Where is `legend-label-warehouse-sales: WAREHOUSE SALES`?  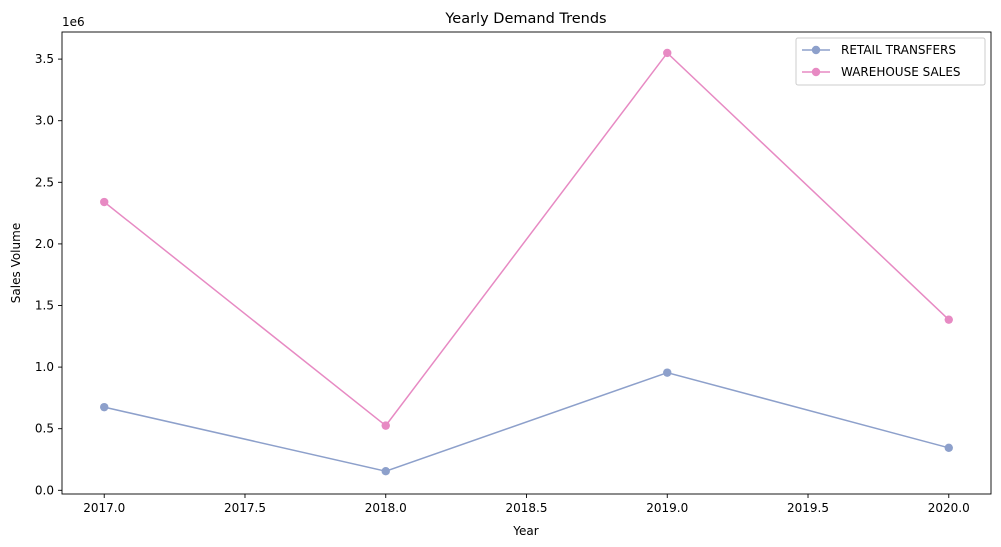 legend-label-warehouse-sales: WAREHOUSE SALES is located at coordinates (901, 72).